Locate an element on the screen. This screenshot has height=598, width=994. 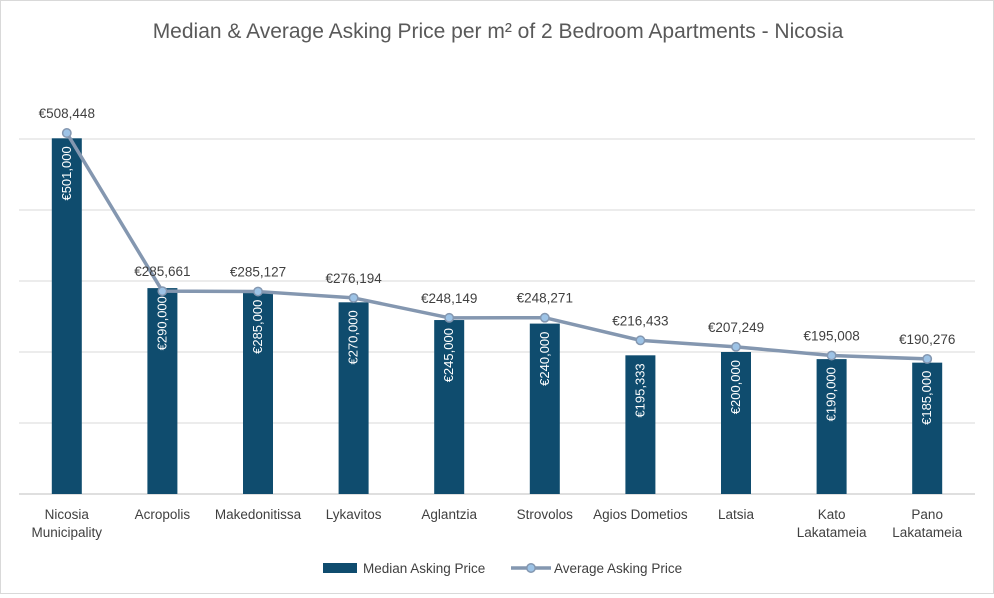
average-value-label: €276,194 is located at coordinates (353, 278).